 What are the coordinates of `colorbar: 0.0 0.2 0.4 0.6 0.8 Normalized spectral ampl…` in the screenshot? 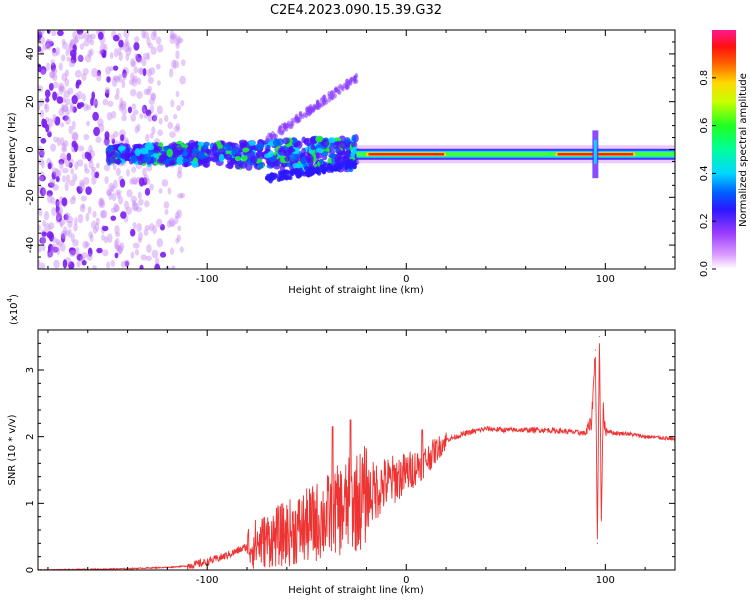 It's located at (724, 153).